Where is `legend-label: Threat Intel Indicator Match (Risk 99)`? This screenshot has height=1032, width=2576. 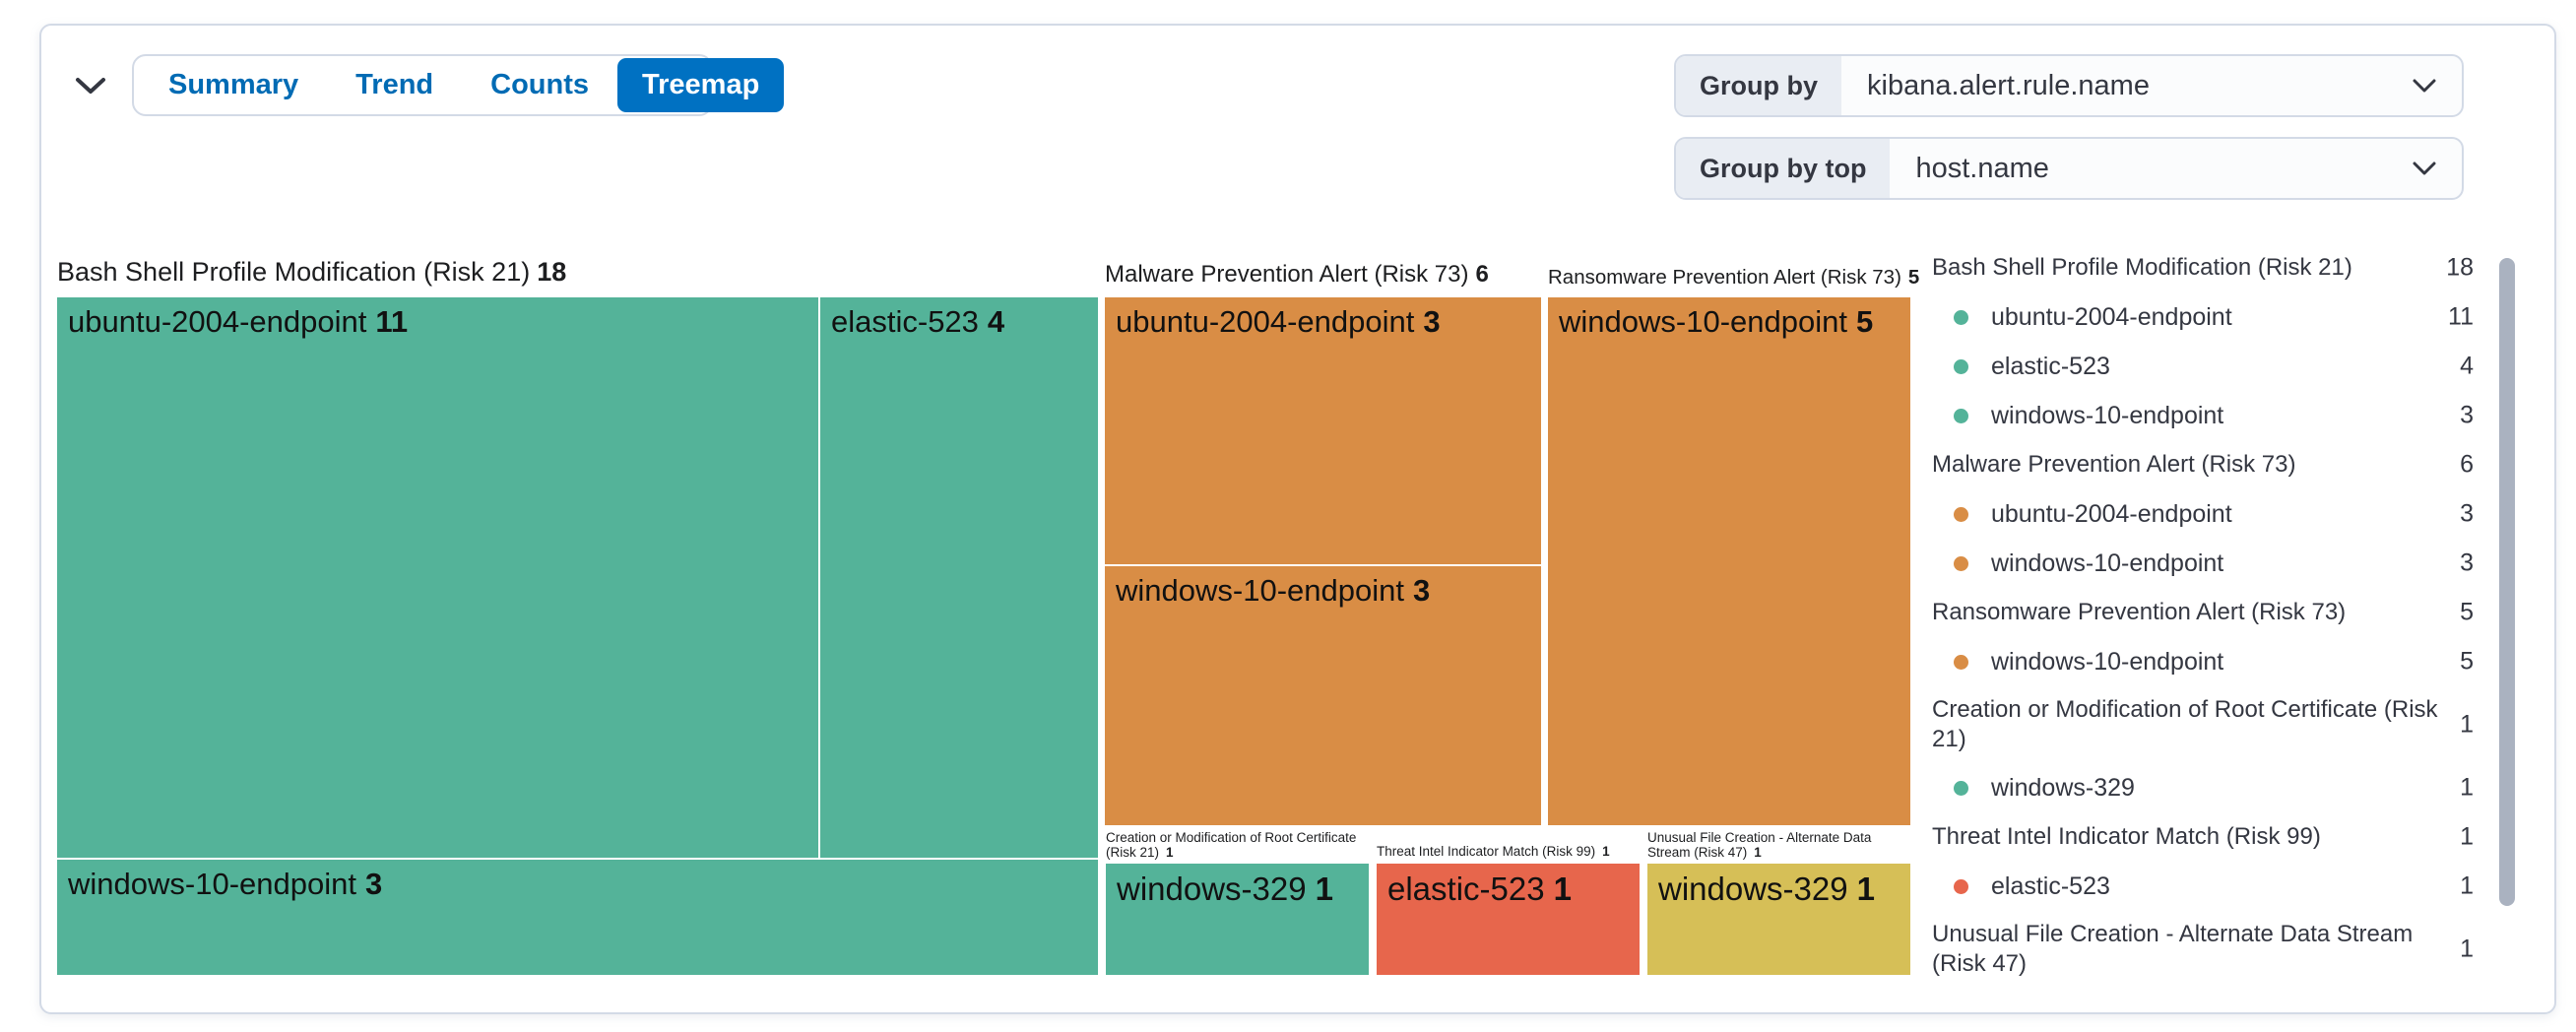
legend-label: Threat Intel Indicator Match (Risk 99) is located at coordinates (2126, 836).